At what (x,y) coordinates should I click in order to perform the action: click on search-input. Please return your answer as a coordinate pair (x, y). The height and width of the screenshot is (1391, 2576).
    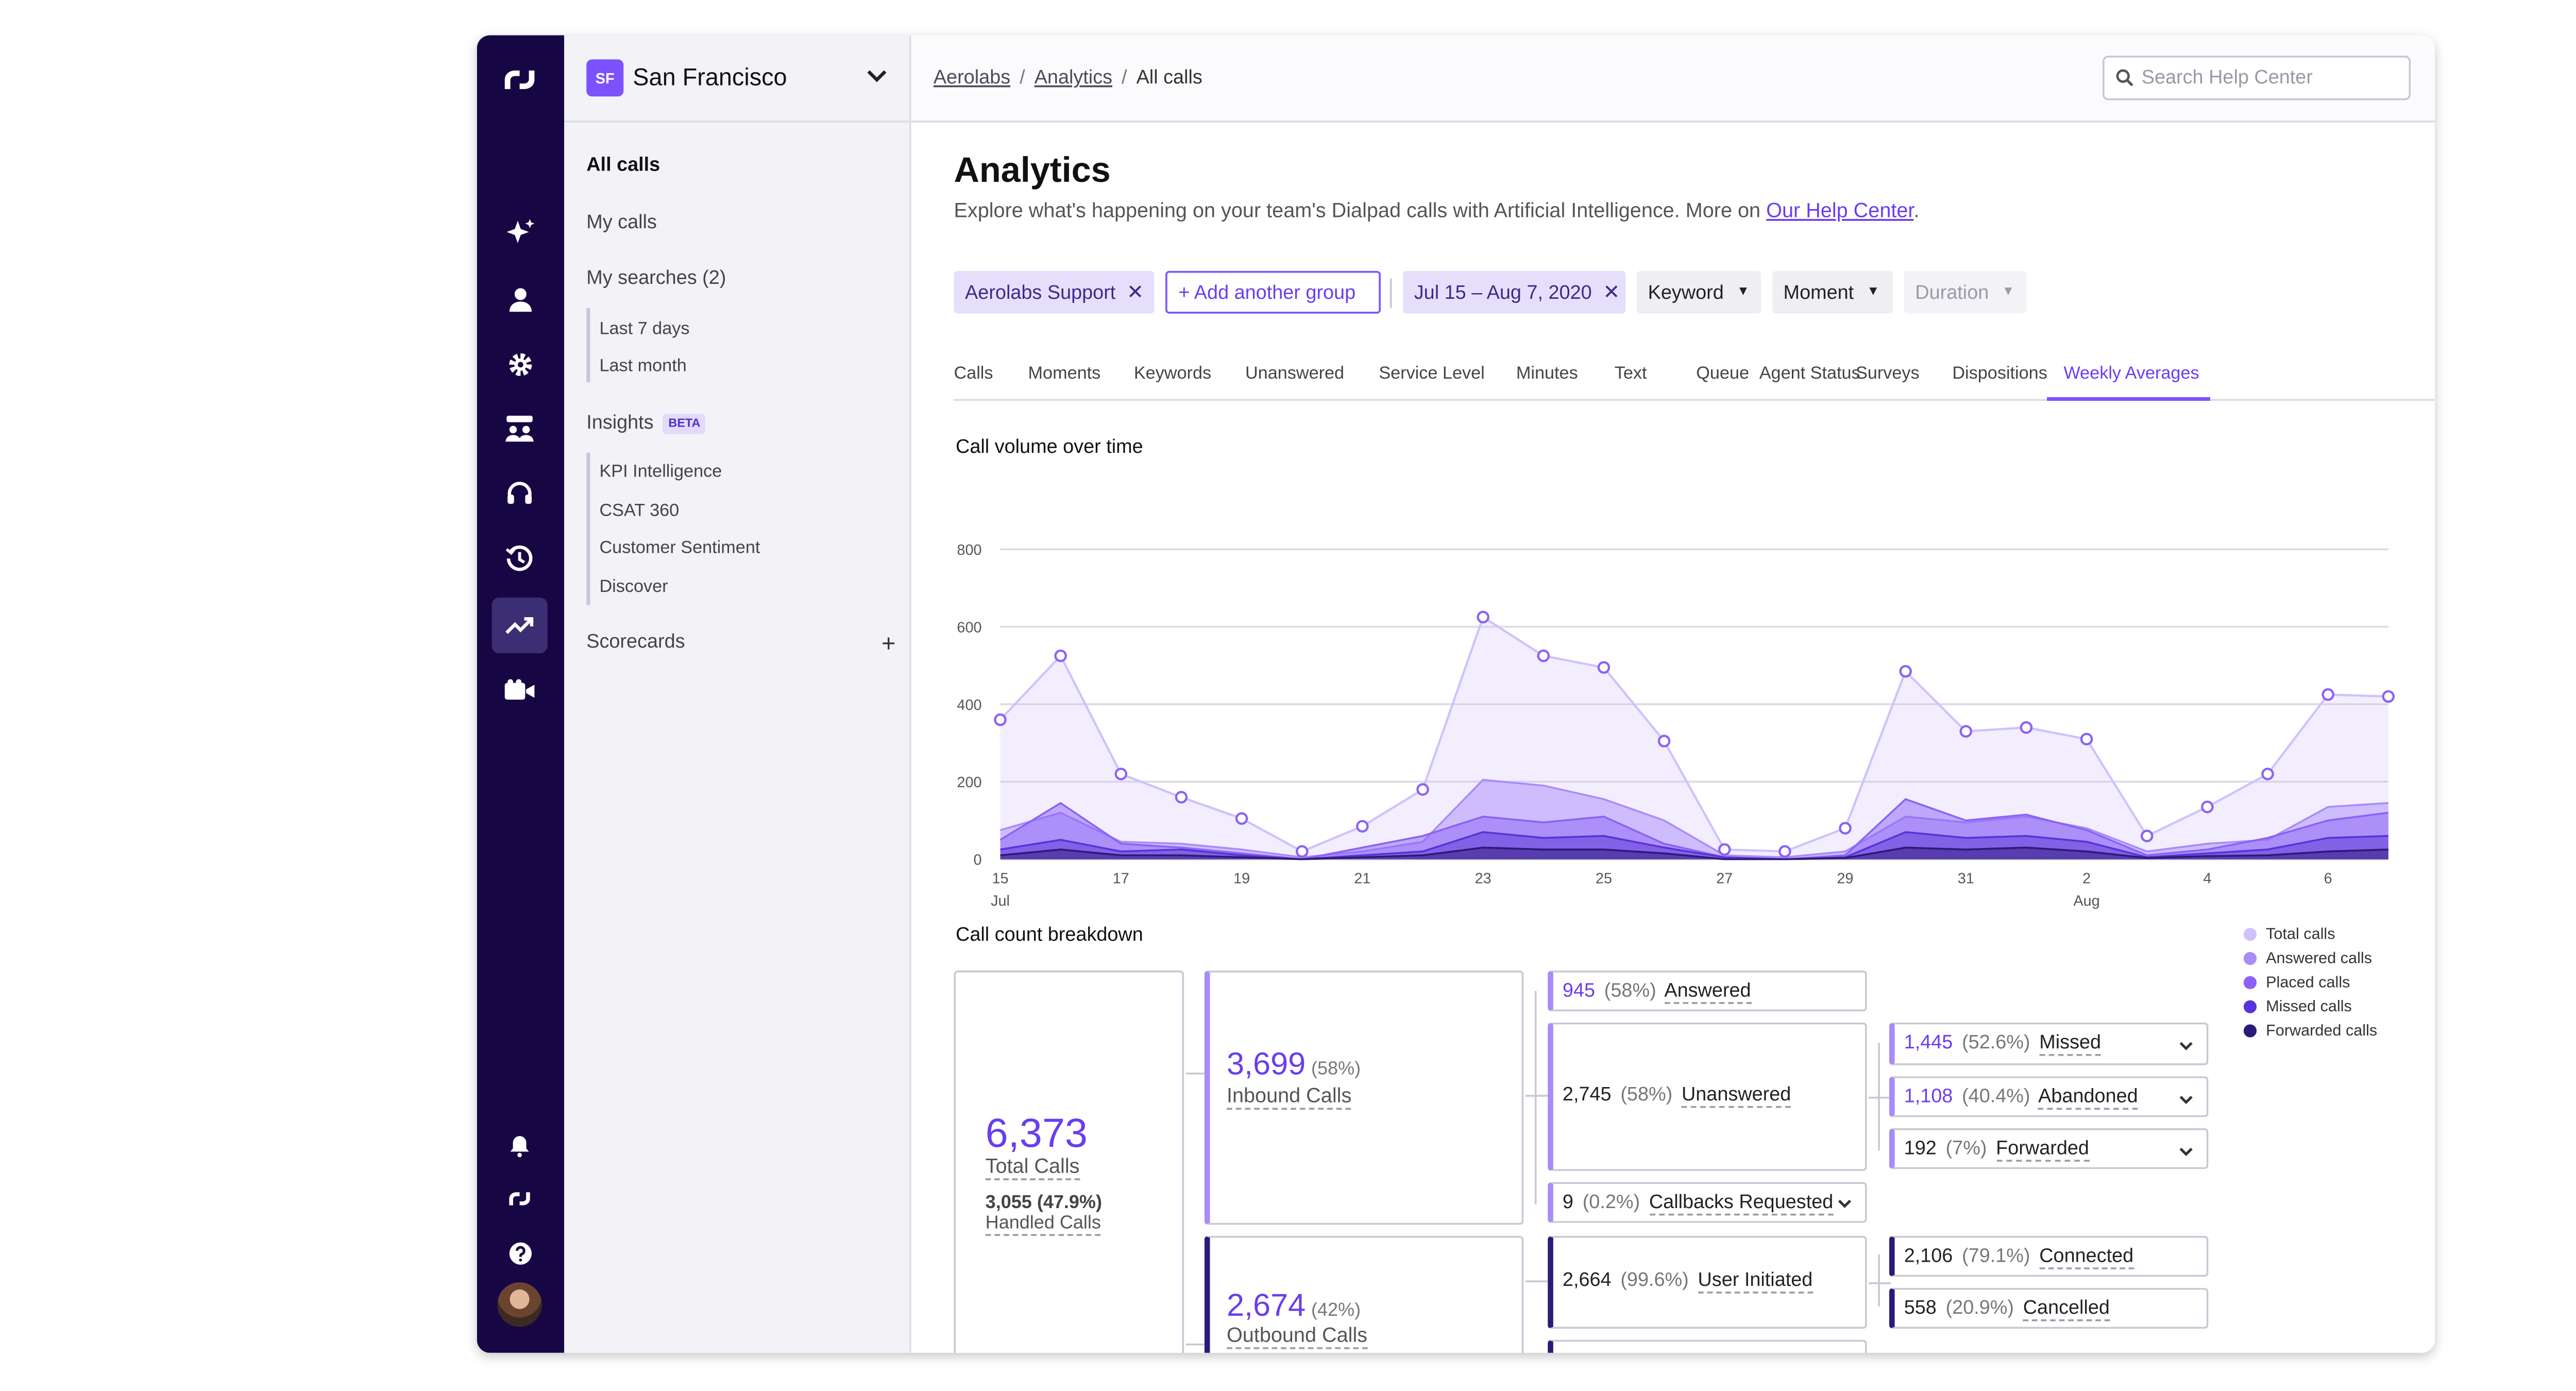
    Looking at the image, I should click on (2271, 78).